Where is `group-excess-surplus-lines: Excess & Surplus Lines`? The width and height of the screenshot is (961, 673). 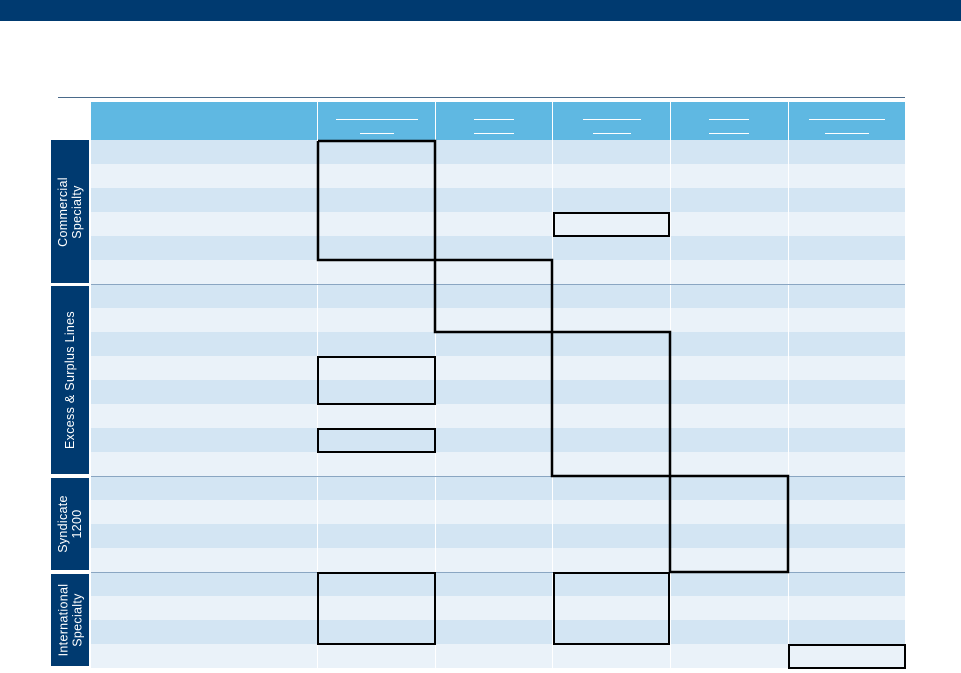 group-excess-surplus-lines: Excess & Surplus Lines is located at coordinates (70, 380).